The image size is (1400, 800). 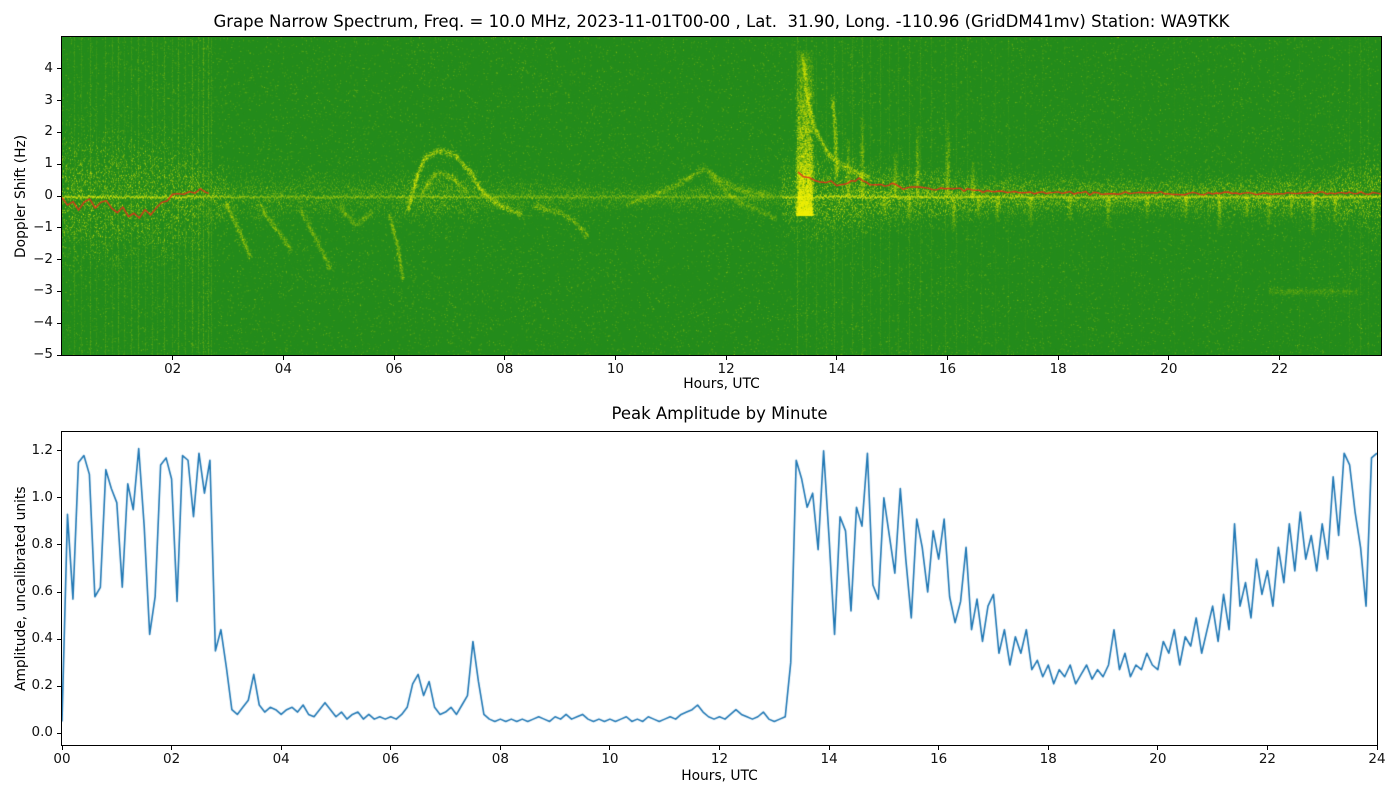 What do you see at coordinates (48, 67) in the screenshot?
I see `y-tick-label: 4` at bounding box center [48, 67].